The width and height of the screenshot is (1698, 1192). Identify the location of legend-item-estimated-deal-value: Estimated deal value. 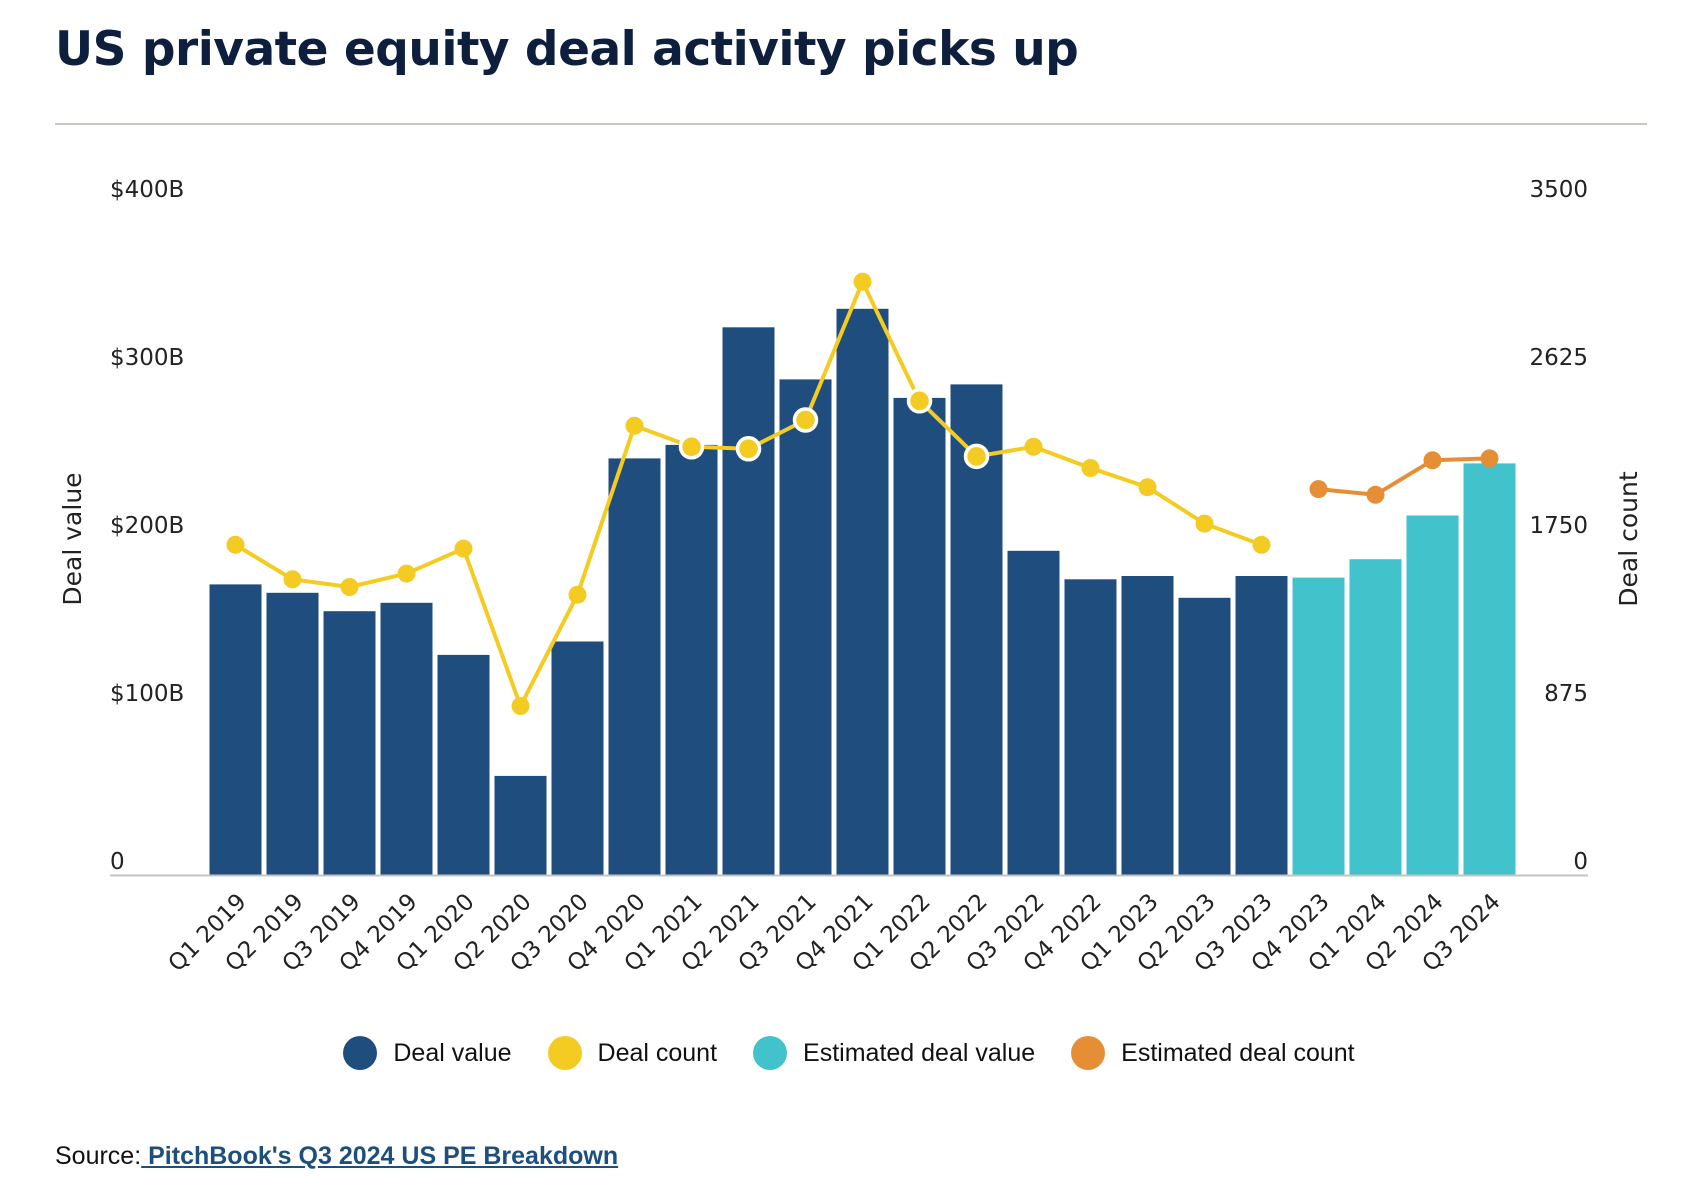
(894, 1053).